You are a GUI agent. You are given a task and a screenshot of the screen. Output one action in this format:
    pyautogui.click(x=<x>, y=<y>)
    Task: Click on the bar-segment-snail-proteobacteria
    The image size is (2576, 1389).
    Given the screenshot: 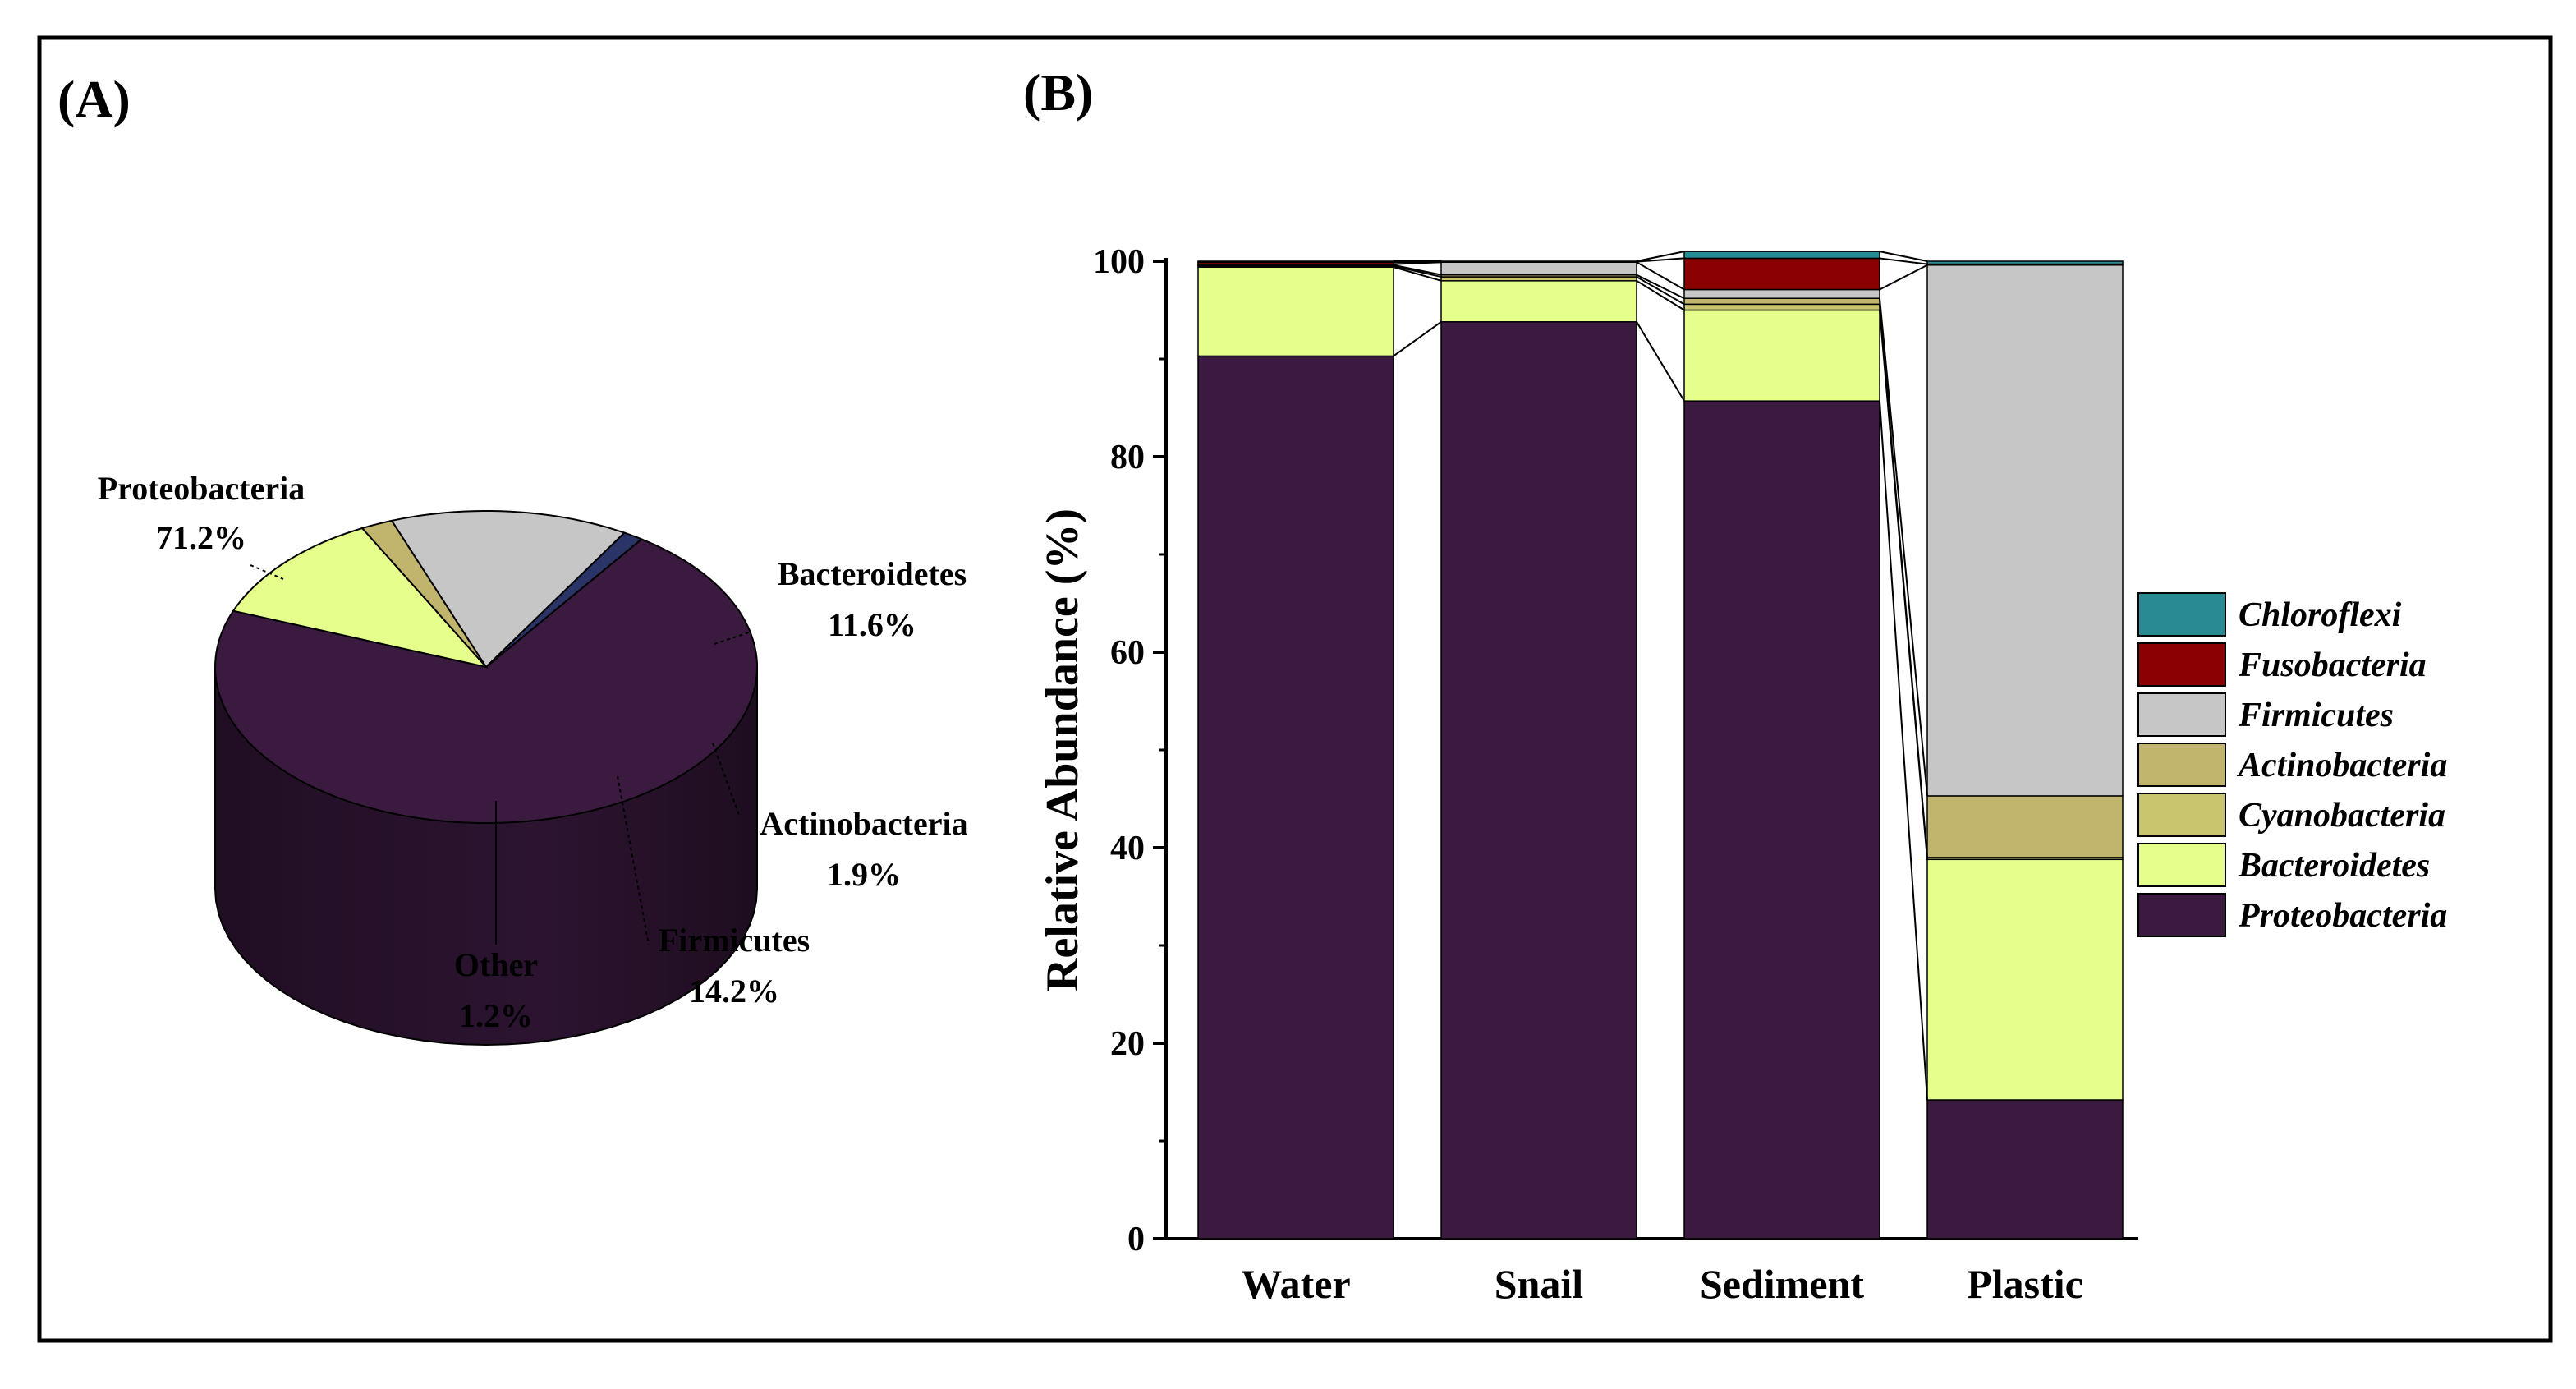 What is the action you would take?
    pyautogui.click(x=1538, y=781)
    